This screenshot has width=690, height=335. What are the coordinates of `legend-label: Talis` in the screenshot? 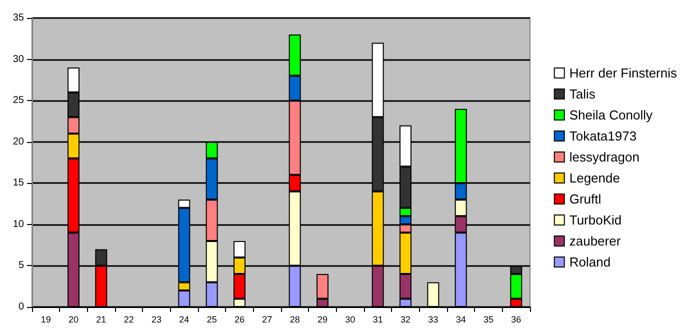 It's located at (582, 94).